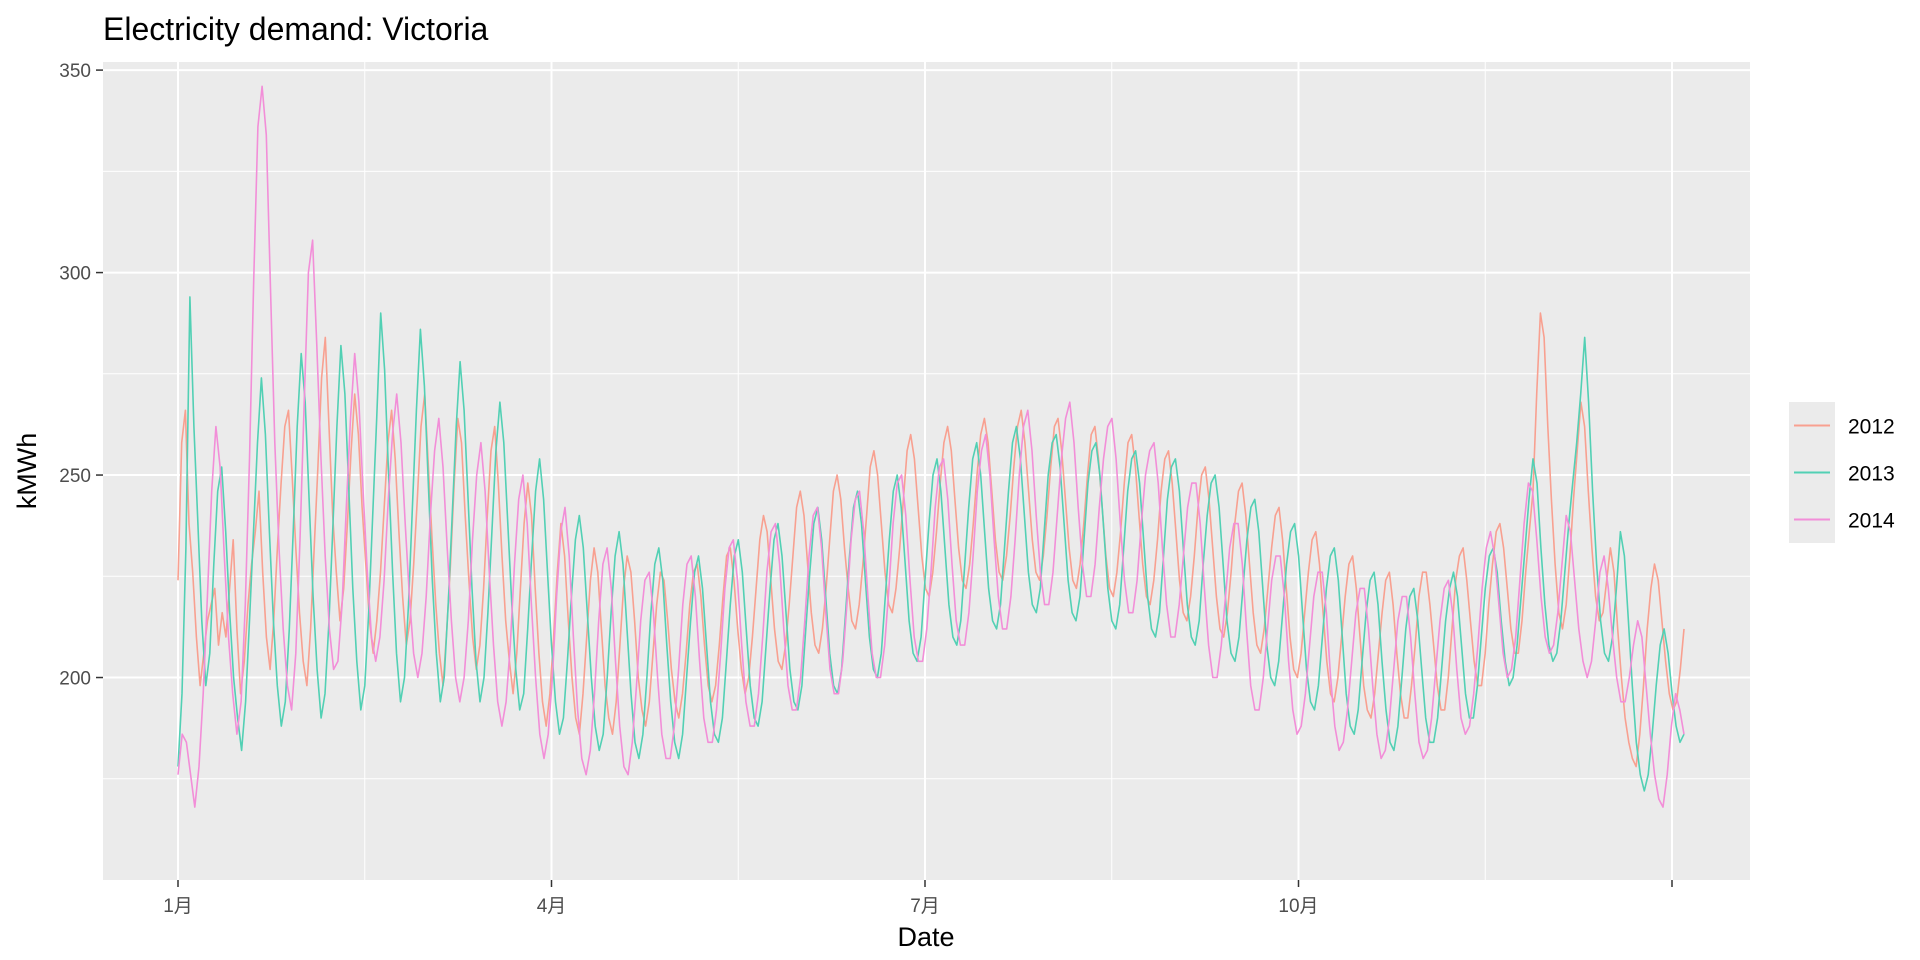 This screenshot has height=960, width=1920. I want to click on y-axis: 200 250 300 350, so click(81, 375).